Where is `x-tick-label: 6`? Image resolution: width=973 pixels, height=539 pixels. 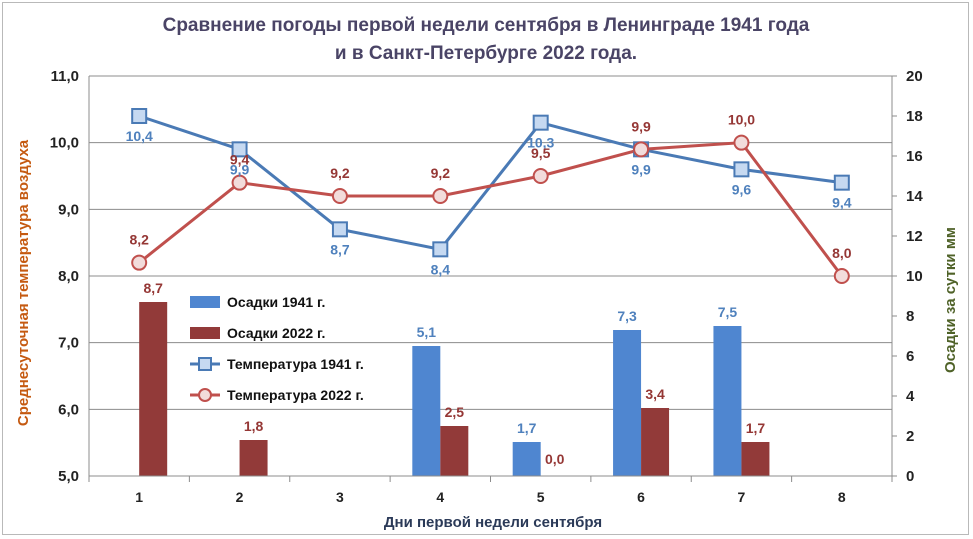
x-tick-label: 6 is located at coordinates (641, 497).